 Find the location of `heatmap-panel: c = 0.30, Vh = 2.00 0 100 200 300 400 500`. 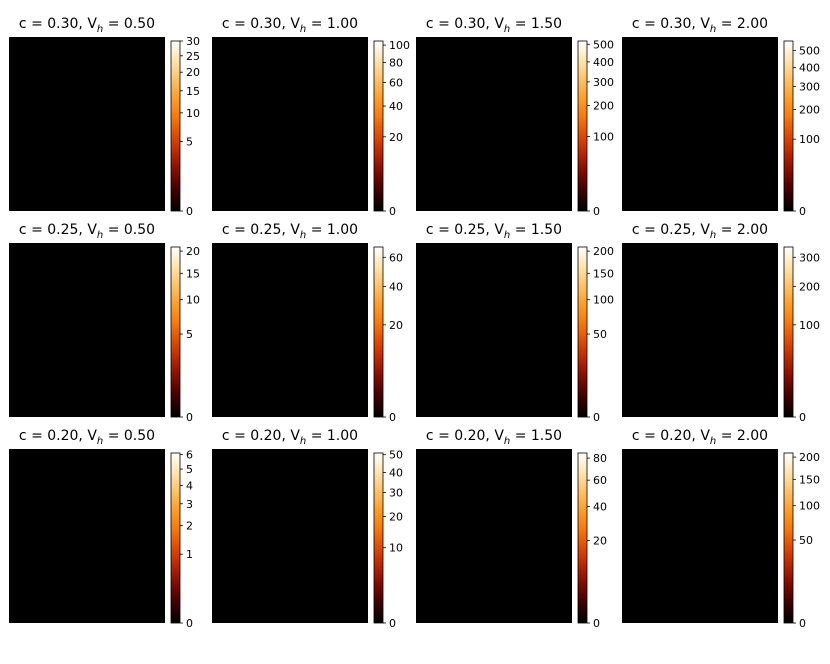

heatmap-panel: c = 0.30, Vh = 2.00 0 100 200 300 400 500 is located at coordinates (721, 117).